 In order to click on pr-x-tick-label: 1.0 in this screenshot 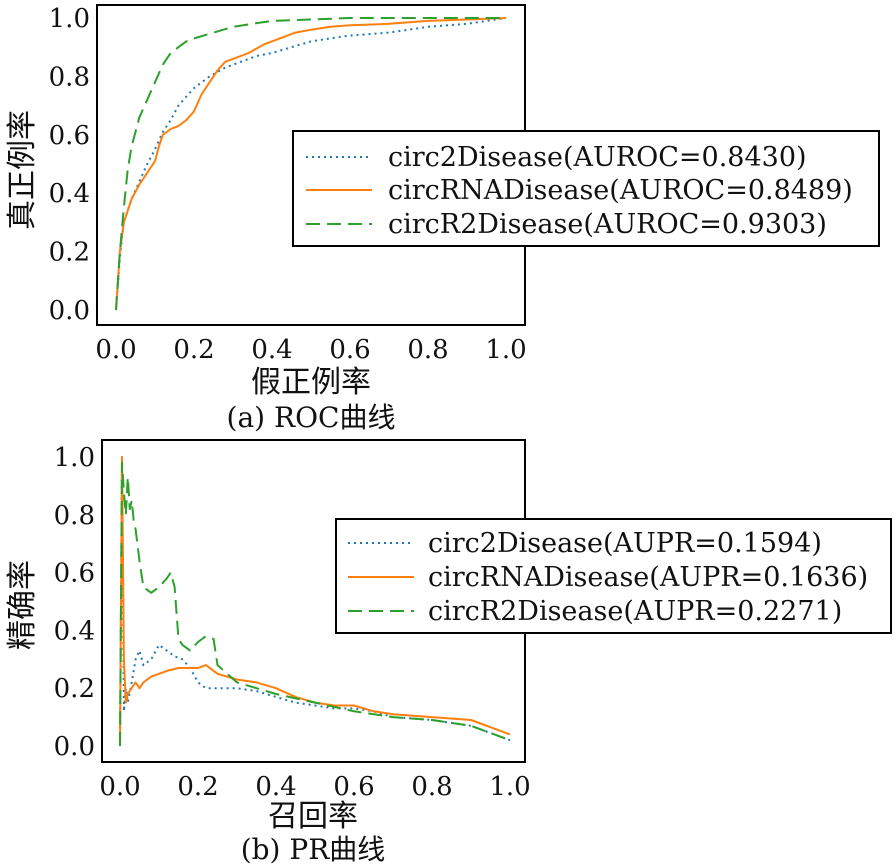, I will do `click(509, 787)`.